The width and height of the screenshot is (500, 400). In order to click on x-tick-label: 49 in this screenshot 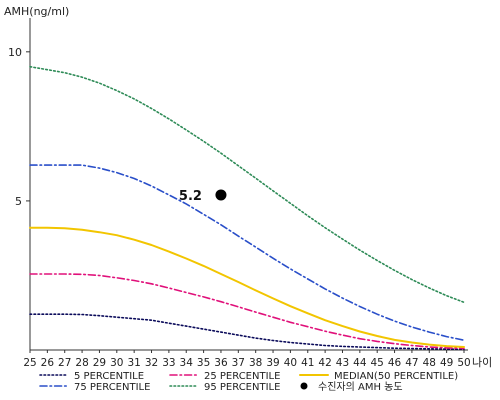, I will do `click(446, 363)`.